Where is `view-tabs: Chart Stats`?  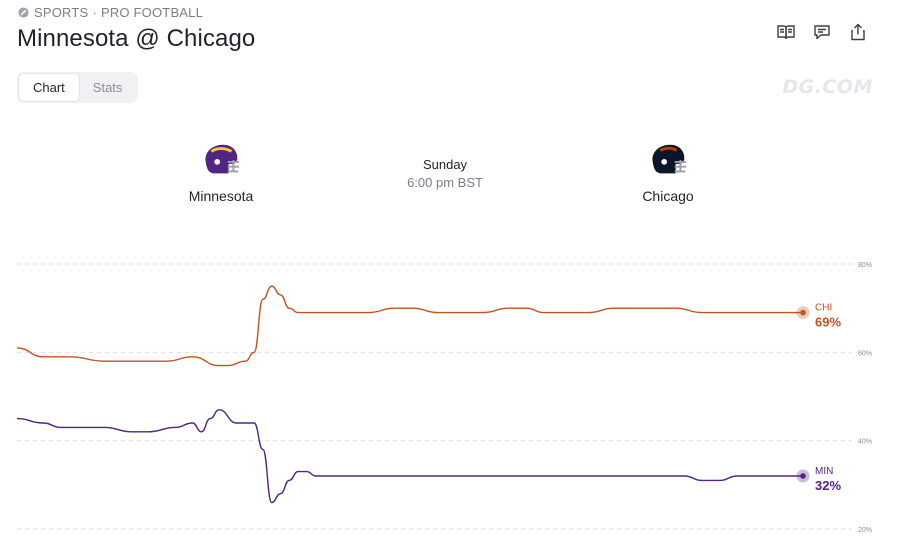 view-tabs: Chart Stats is located at coordinates (78, 87).